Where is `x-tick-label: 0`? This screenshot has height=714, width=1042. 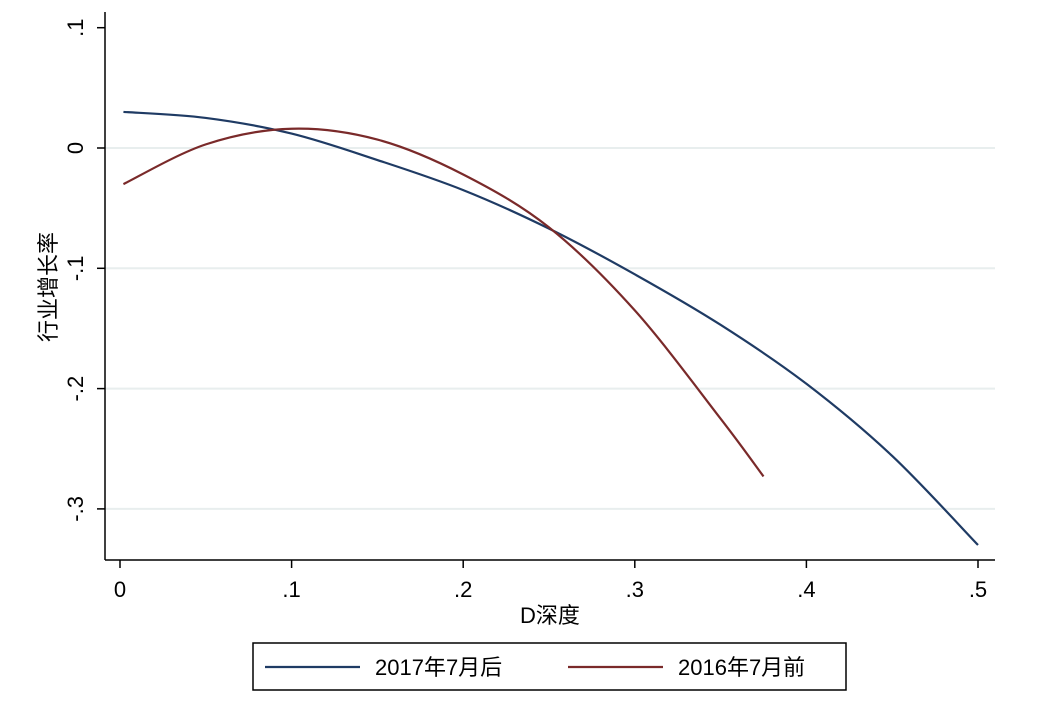 x-tick-label: 0 is located at coordinates (120, 589).